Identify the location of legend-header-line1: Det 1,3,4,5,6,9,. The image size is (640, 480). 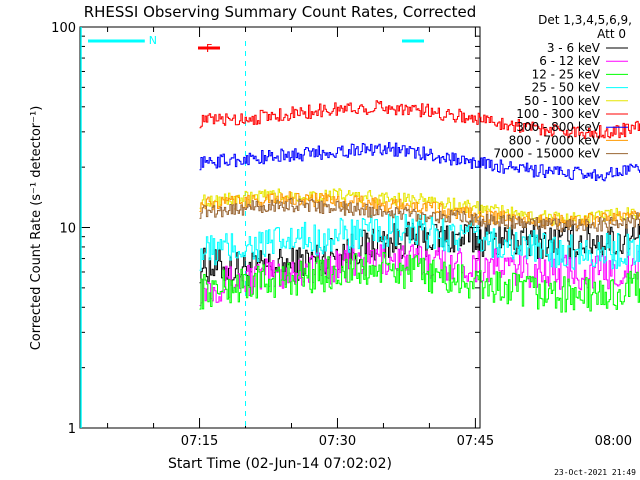
(585, 20).